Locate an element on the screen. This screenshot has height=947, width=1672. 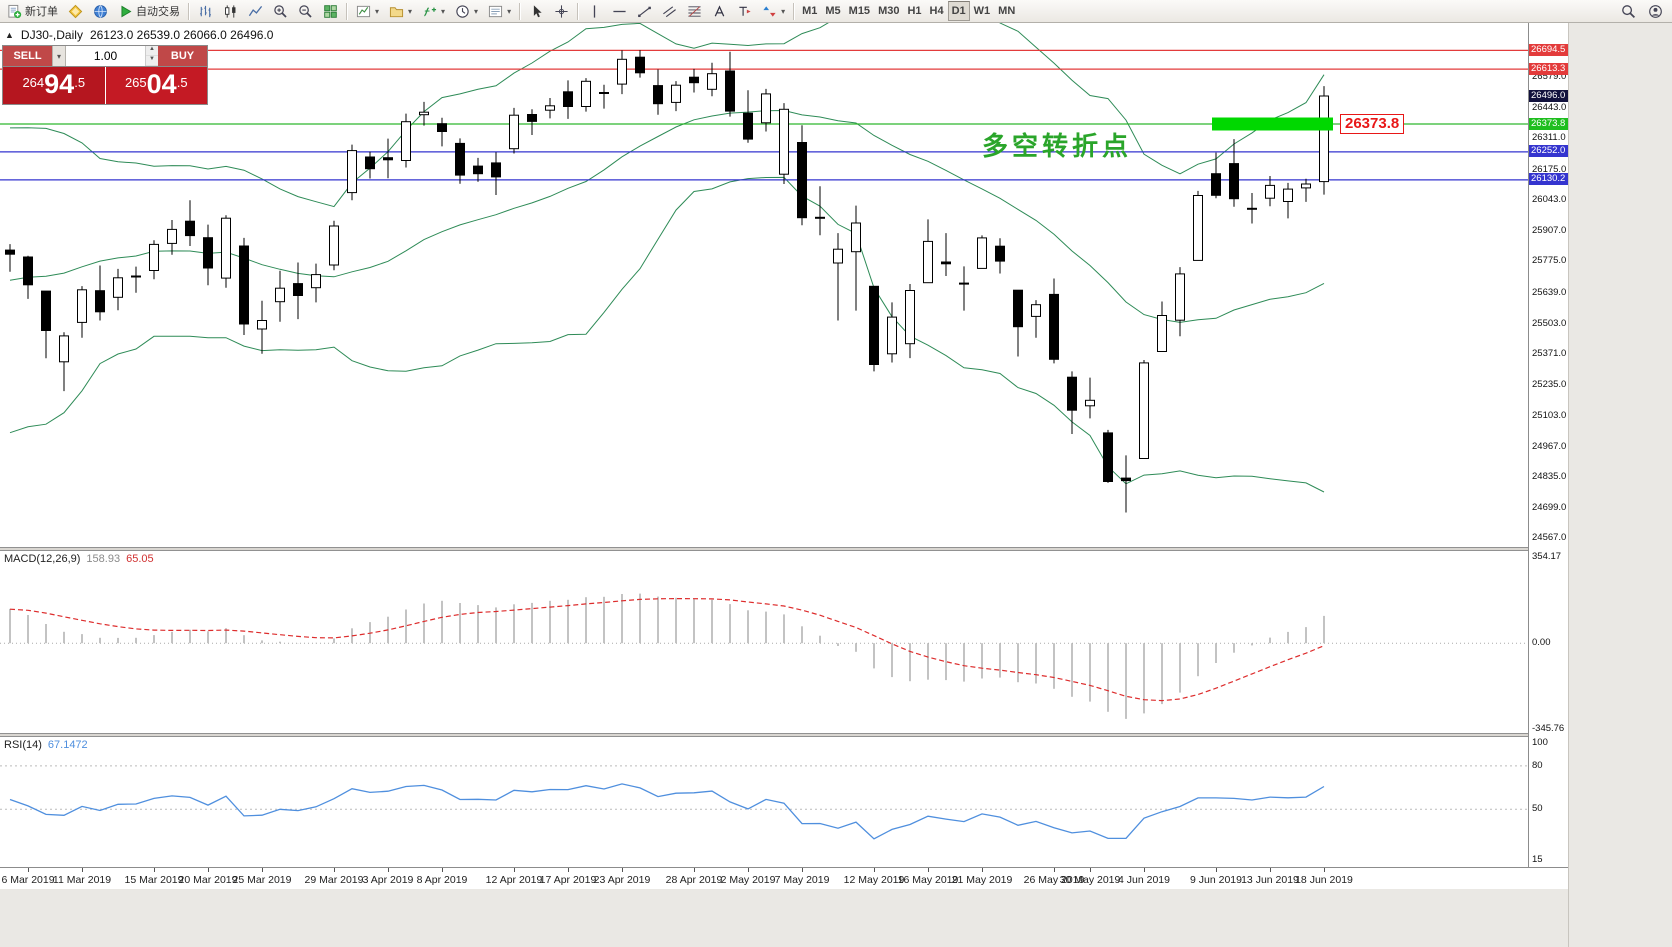
zoom-out-icon is located at coordinates (305, 11).